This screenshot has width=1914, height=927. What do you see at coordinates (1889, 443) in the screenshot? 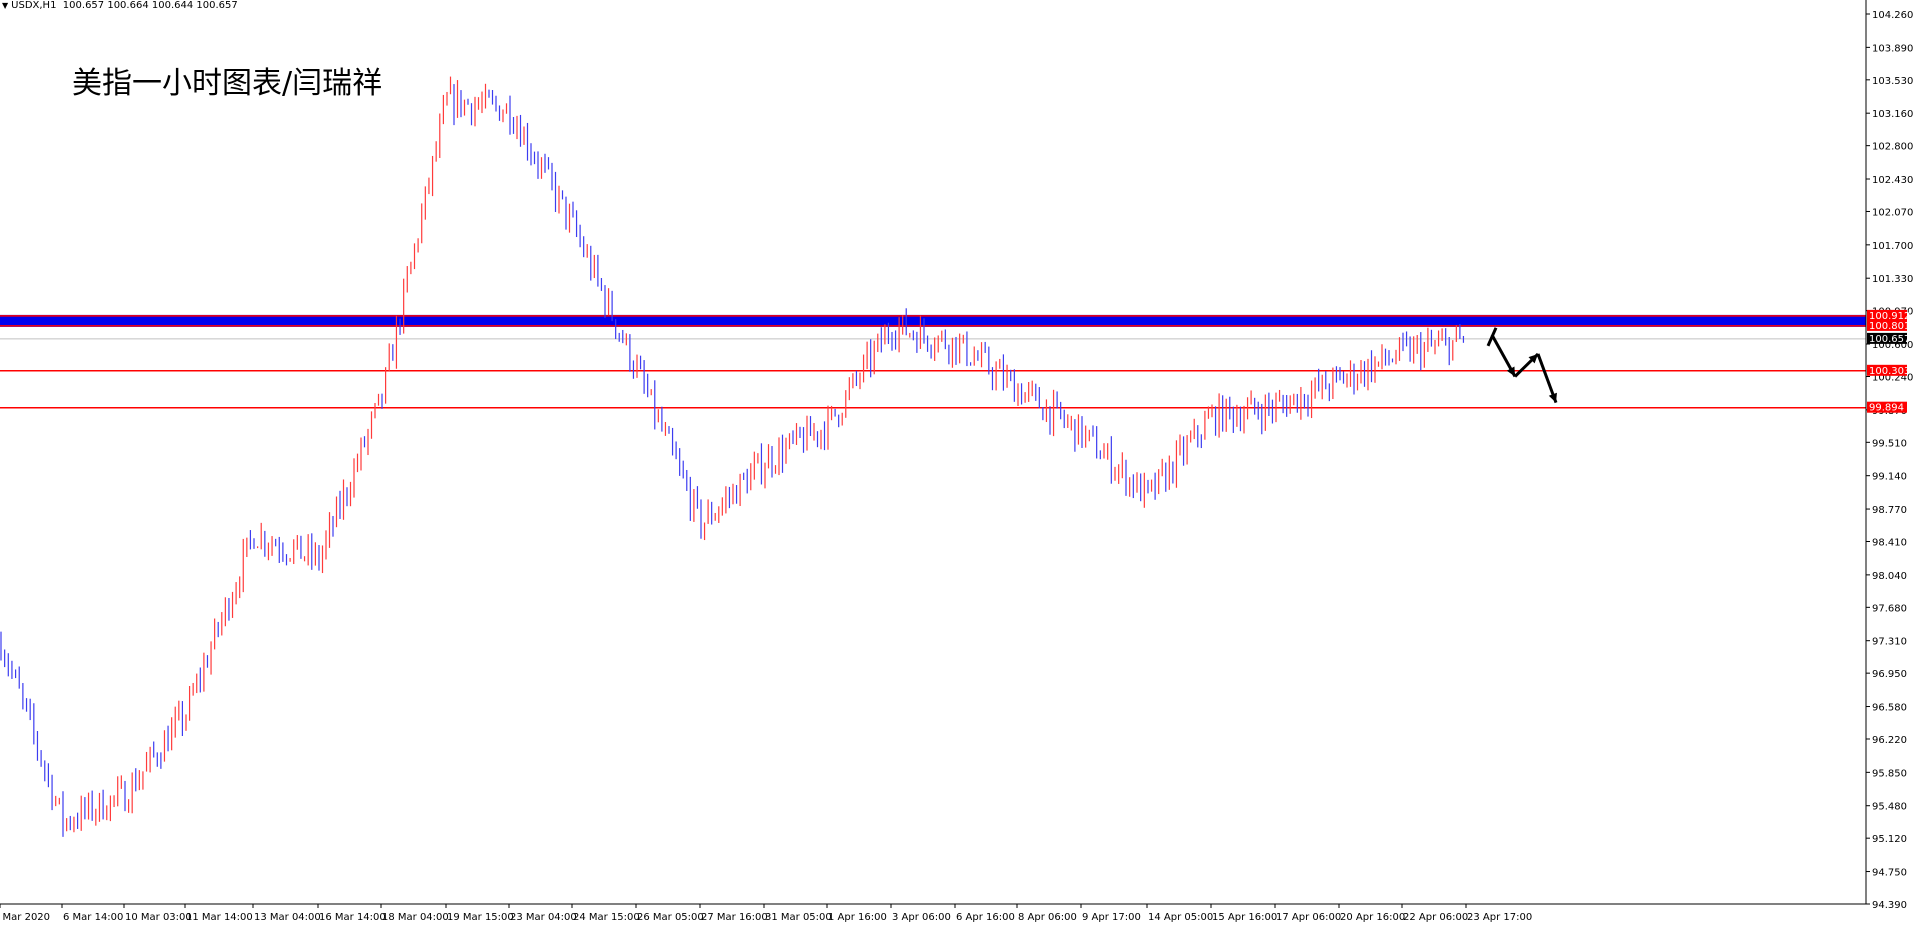
I see `y-tick-label: 99.510` at bounding box center [1889, 443].